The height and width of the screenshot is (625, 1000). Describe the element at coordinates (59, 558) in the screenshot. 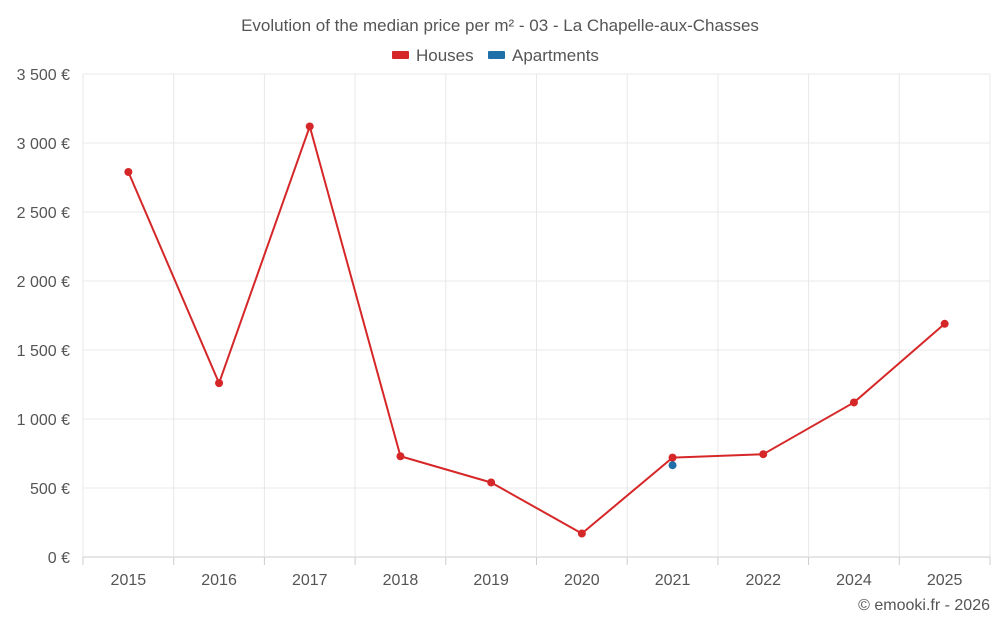

I see `y-tick-label: 0 €` at that location.